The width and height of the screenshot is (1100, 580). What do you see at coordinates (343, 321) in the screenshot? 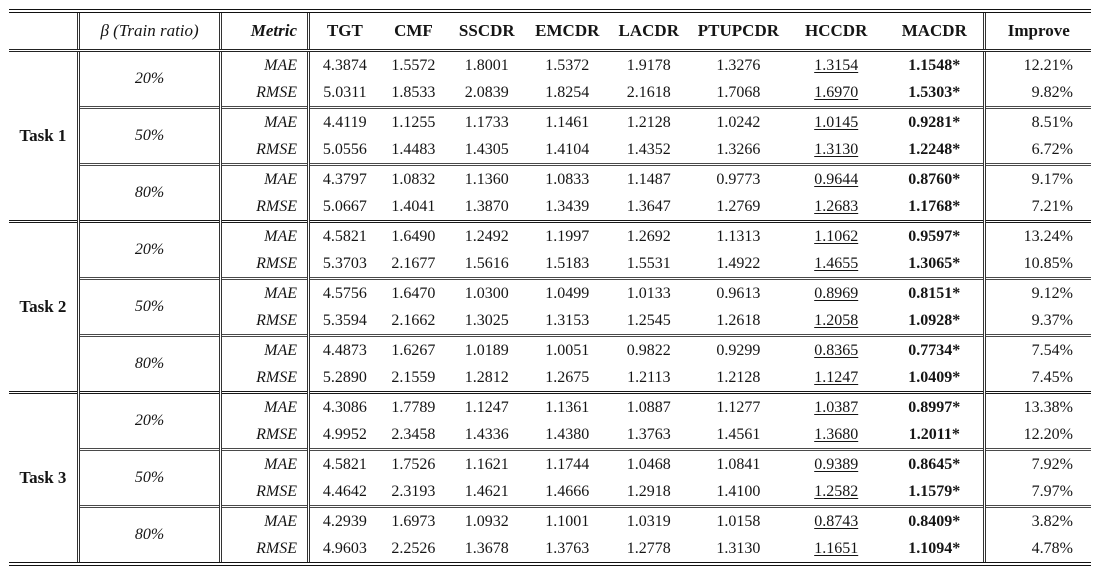
I see `value-cell-tgt: 5.3594` at bounding box center [343, 321].